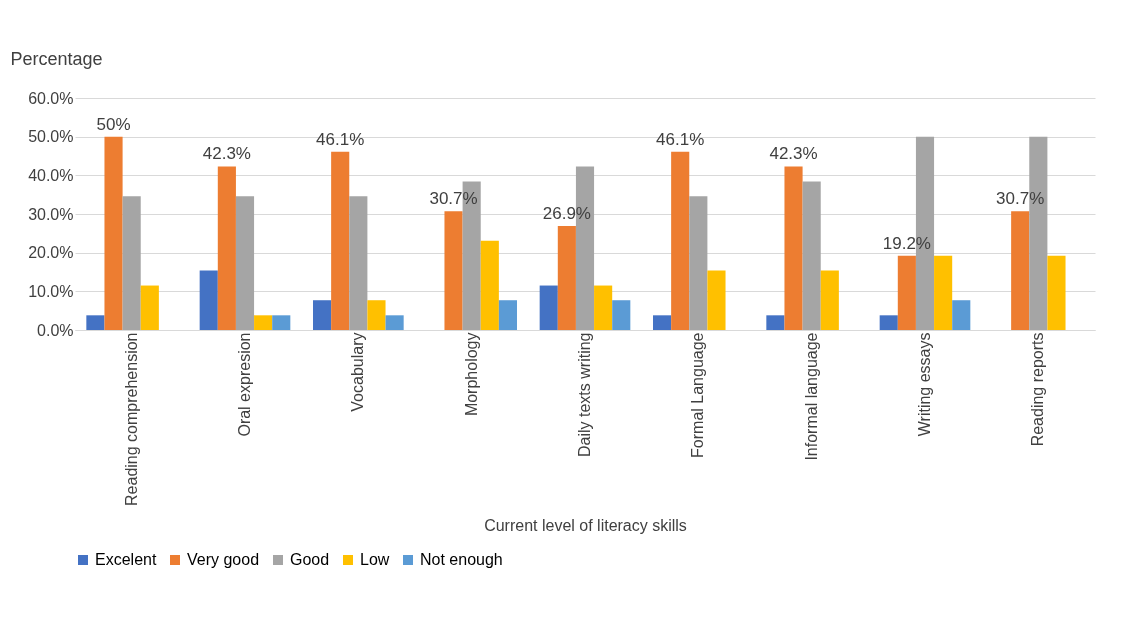 Image resolution: width=1147 pixels, height=639 pixels. What do you see at coordinates (126, 559) in the screenshot?
I see `legend-label: Excelent` at bounding box center [126, 559].